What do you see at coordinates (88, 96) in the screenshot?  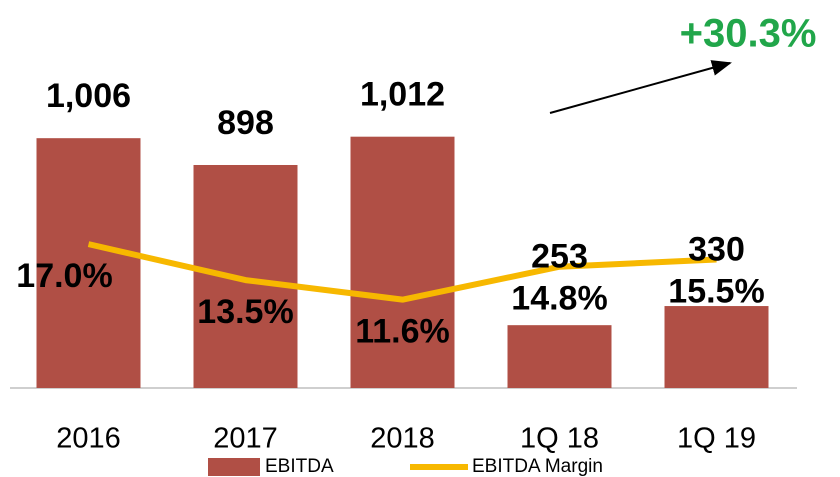 I see `bar-value-label: 1,006` at bounding box center [88, 96].